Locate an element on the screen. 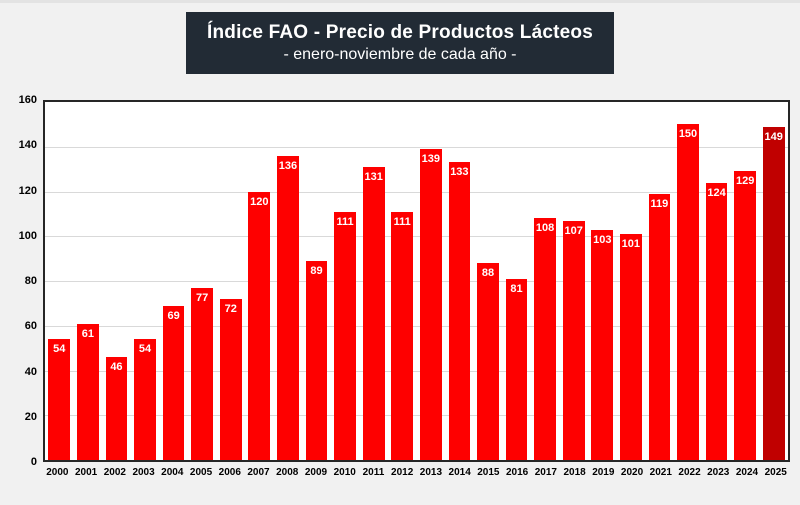  bar-slot-2001: 61 is located at coordinates (88, 281).